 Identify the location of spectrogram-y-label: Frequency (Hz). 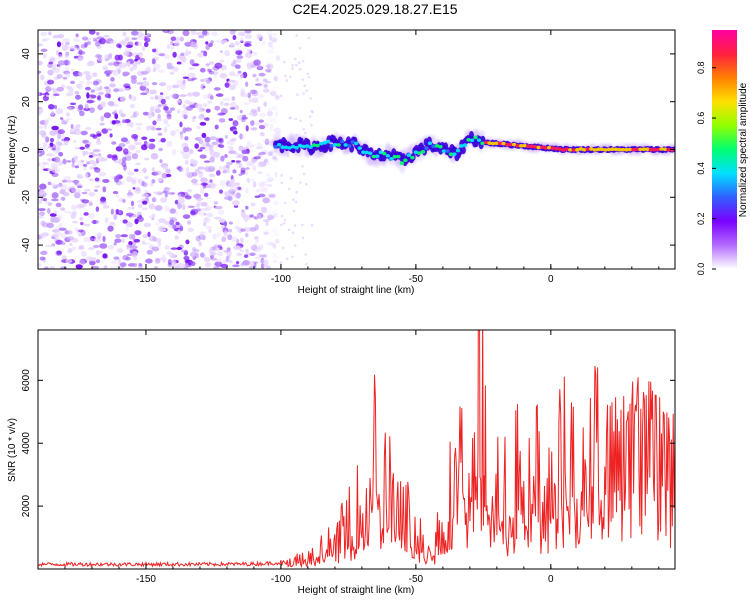
(12, 150).